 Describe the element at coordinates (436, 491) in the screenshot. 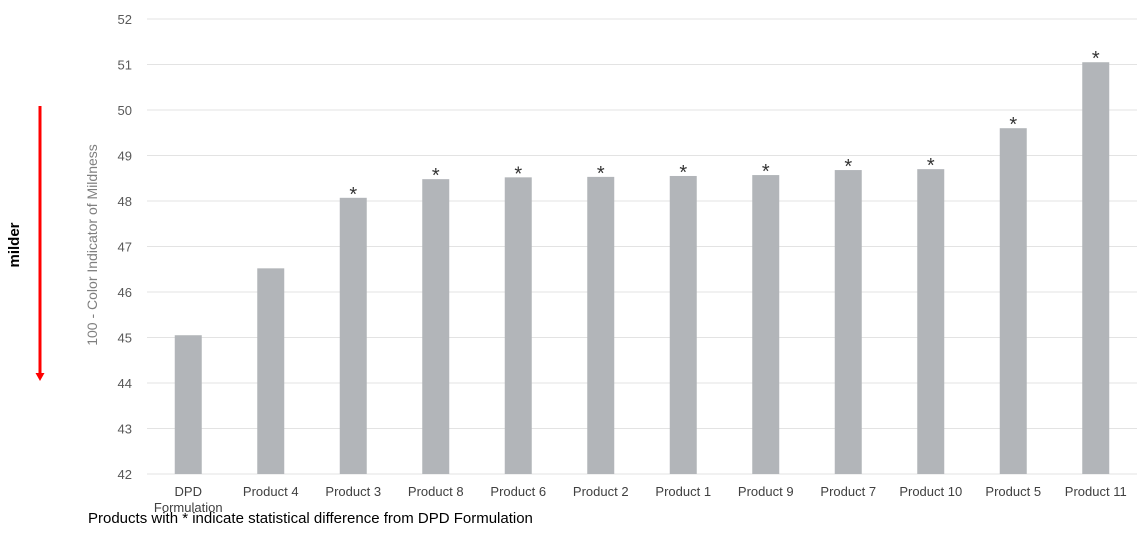

I see `x-tick-label: Product 8` at that location.